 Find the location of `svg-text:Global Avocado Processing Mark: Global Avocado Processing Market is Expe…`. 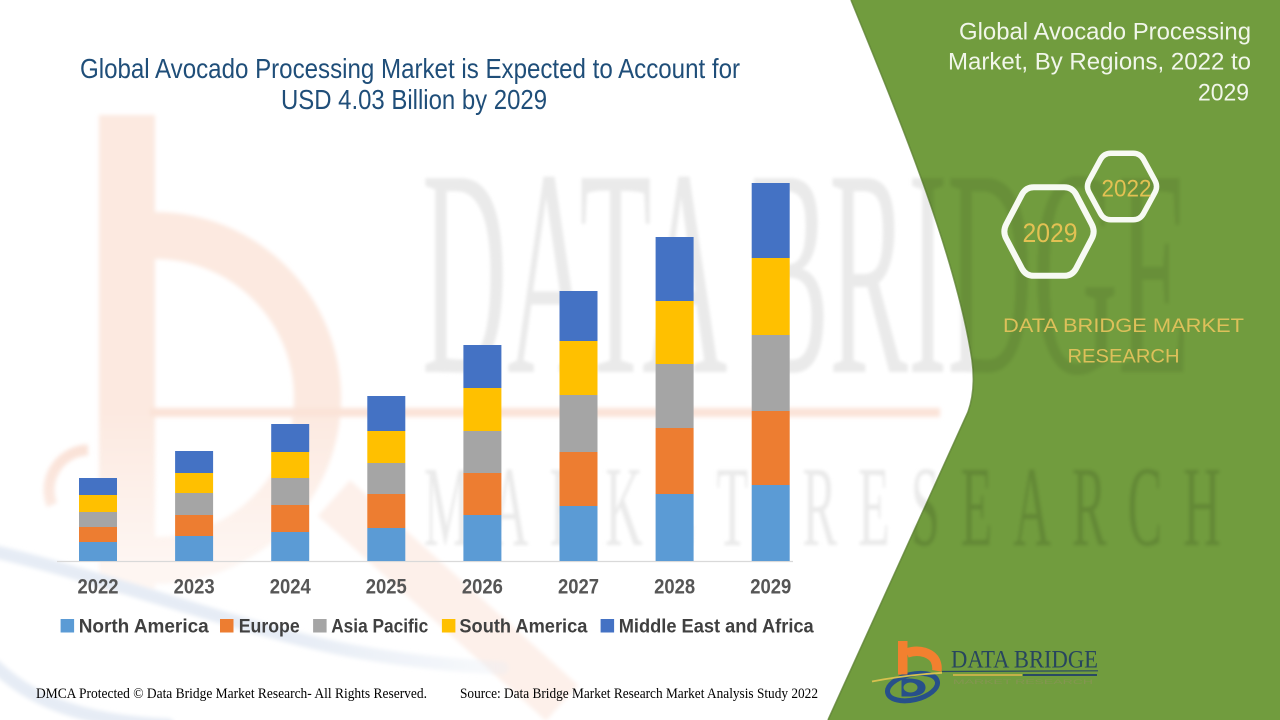

svg-text:Global Avocado Processing Mark: Global Avocado Processing Market is Expe… is located at coordinates (410, 68).